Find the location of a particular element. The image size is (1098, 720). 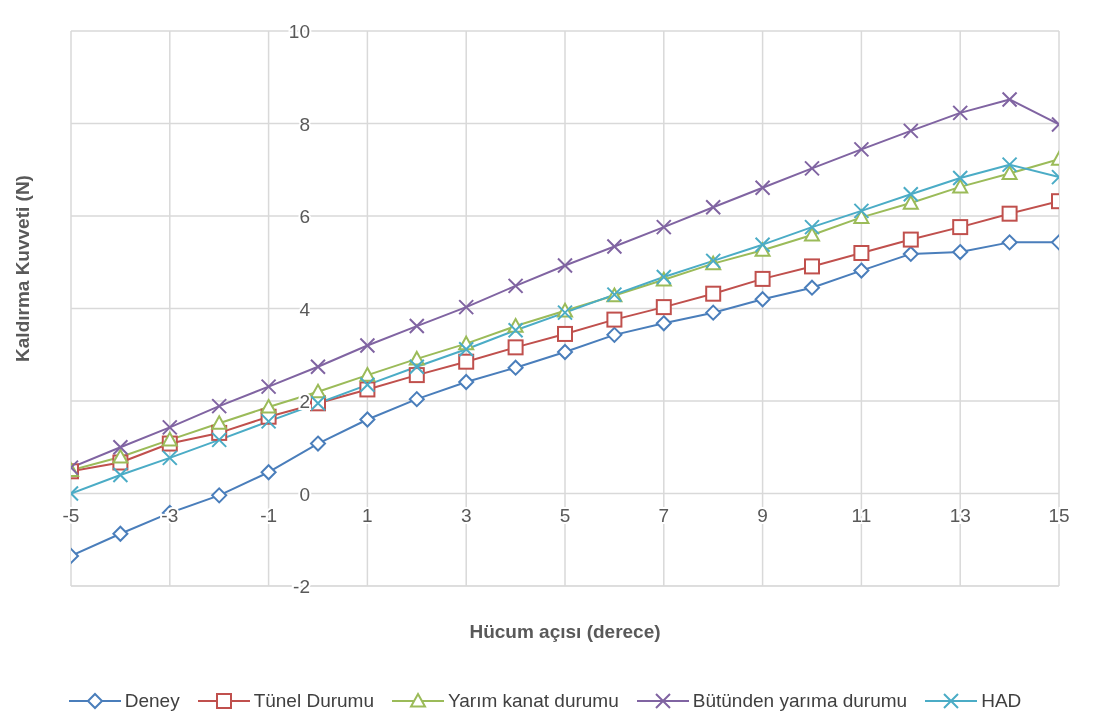

legend-label: Bütünden yarıma durumu is located at coordinates (800, 701).